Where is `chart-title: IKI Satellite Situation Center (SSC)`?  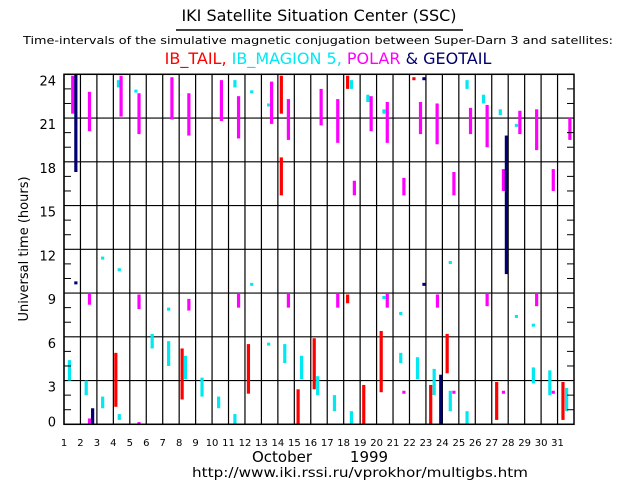 chart-title: IKI Satellite Situation Center (SSC) is located at coordinates (318, 15).